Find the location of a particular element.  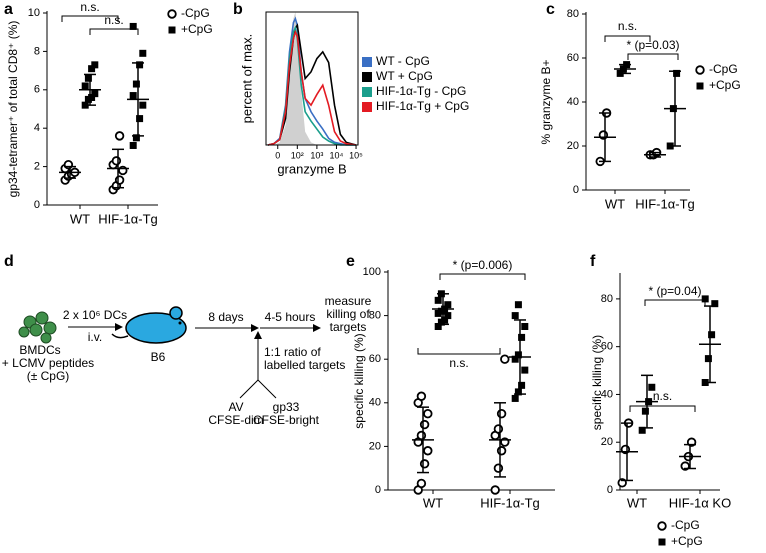

label: i.v. is located at coordinates (95, 337).